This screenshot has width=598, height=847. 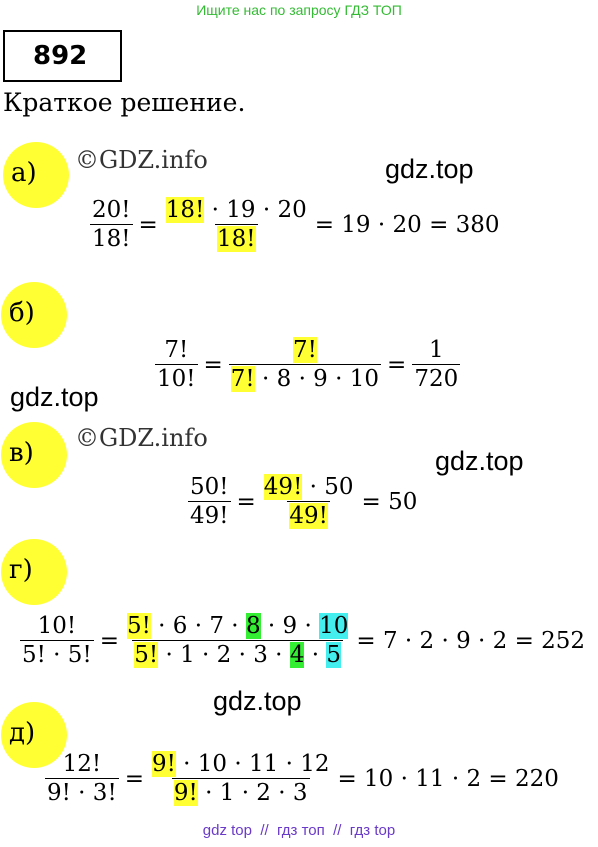 I want to click on numerator: 18! · 19 · 20, so click(x=236, y=210).